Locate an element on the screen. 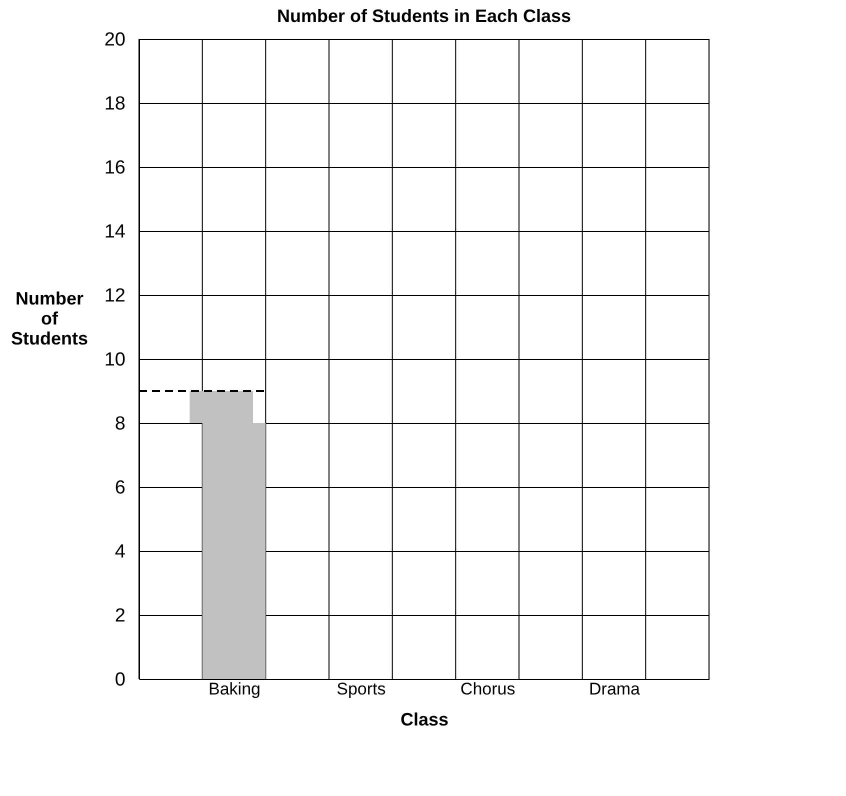 The height and width of the screenshot is (796, 846). chart-title: Number of Students in Each Class is located at coordinates (424, 16).